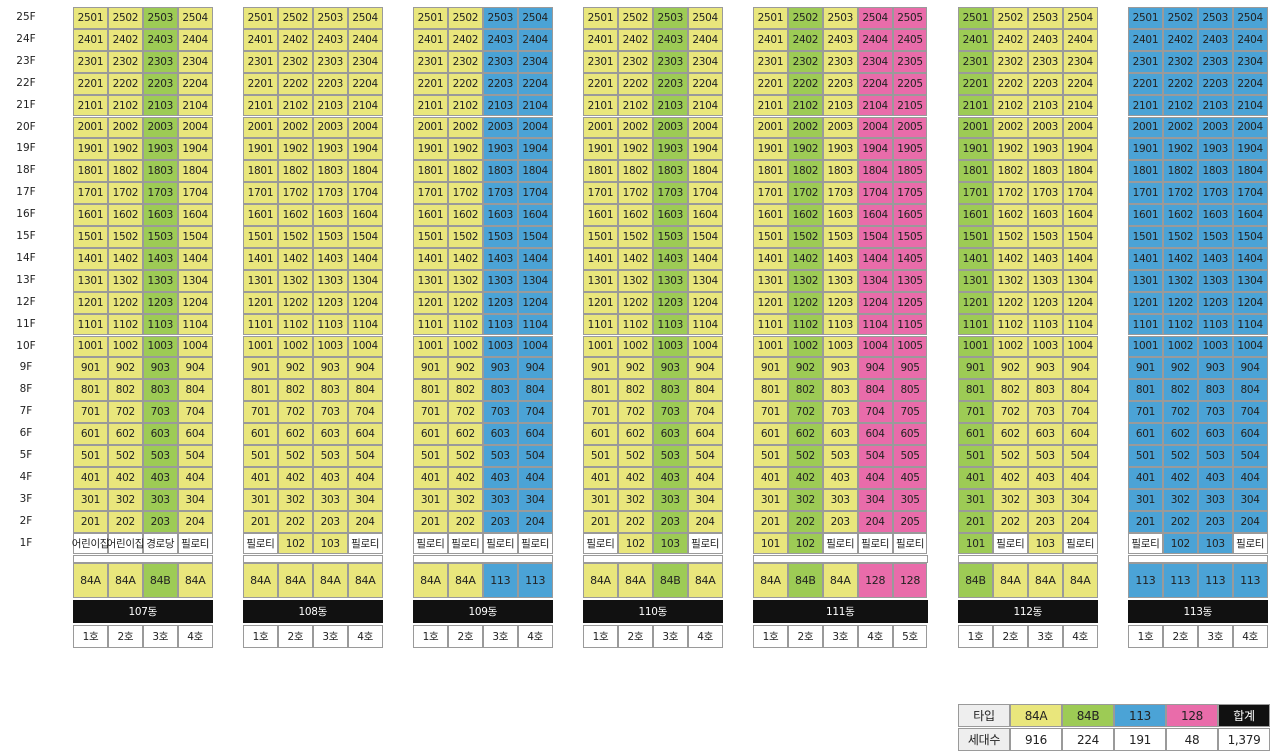  Describe the element at coordinates (1180, 477) in the screenshot. I see `unit-cell: 402` at that location.